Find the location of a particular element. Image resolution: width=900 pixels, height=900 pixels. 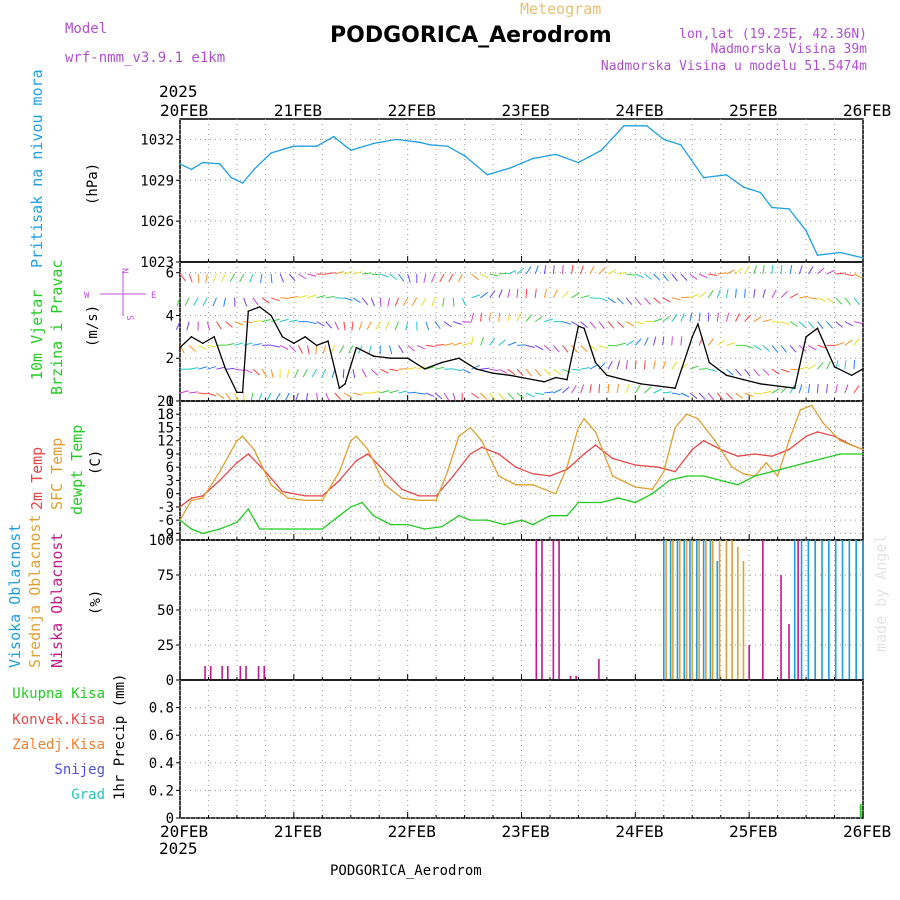

time-tick-label: 23FEB is located at coordinates (526, 110).